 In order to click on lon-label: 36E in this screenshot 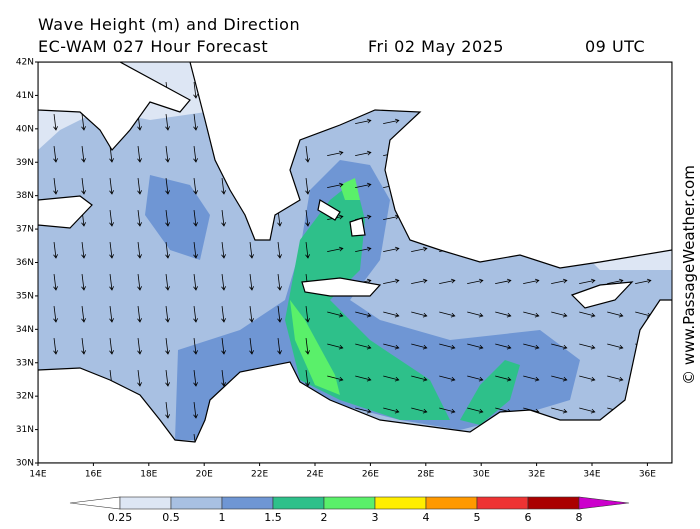, I will do `click(647, 475)`.